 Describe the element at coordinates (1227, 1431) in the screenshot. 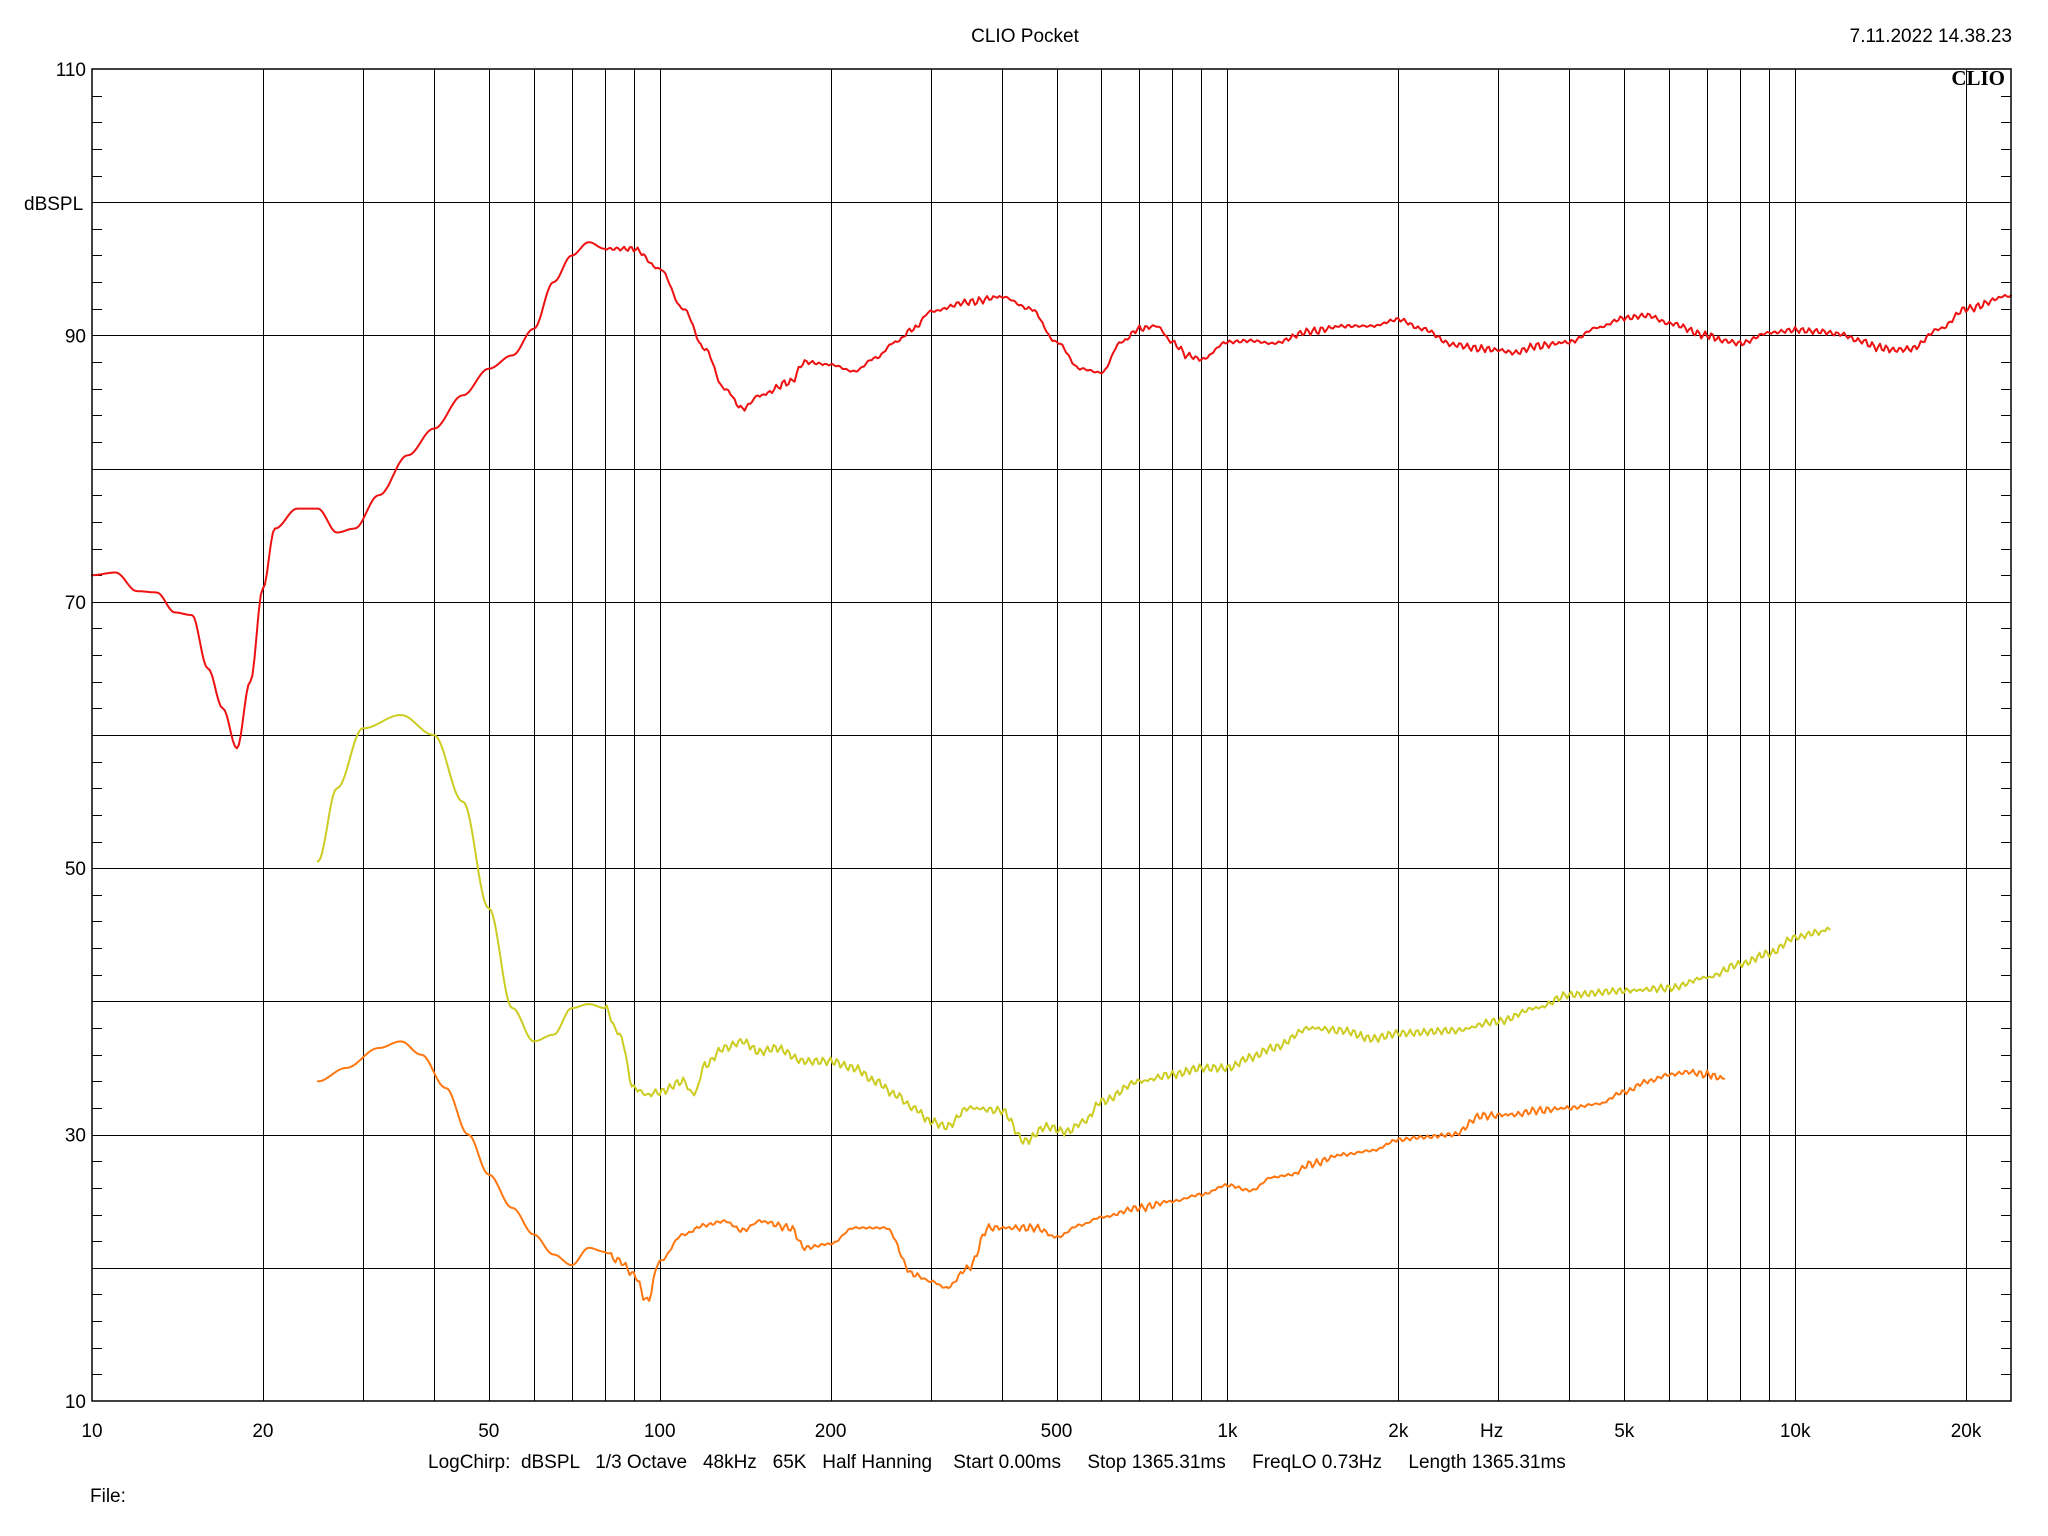

I see `x-tick-label: 1k` at that location.